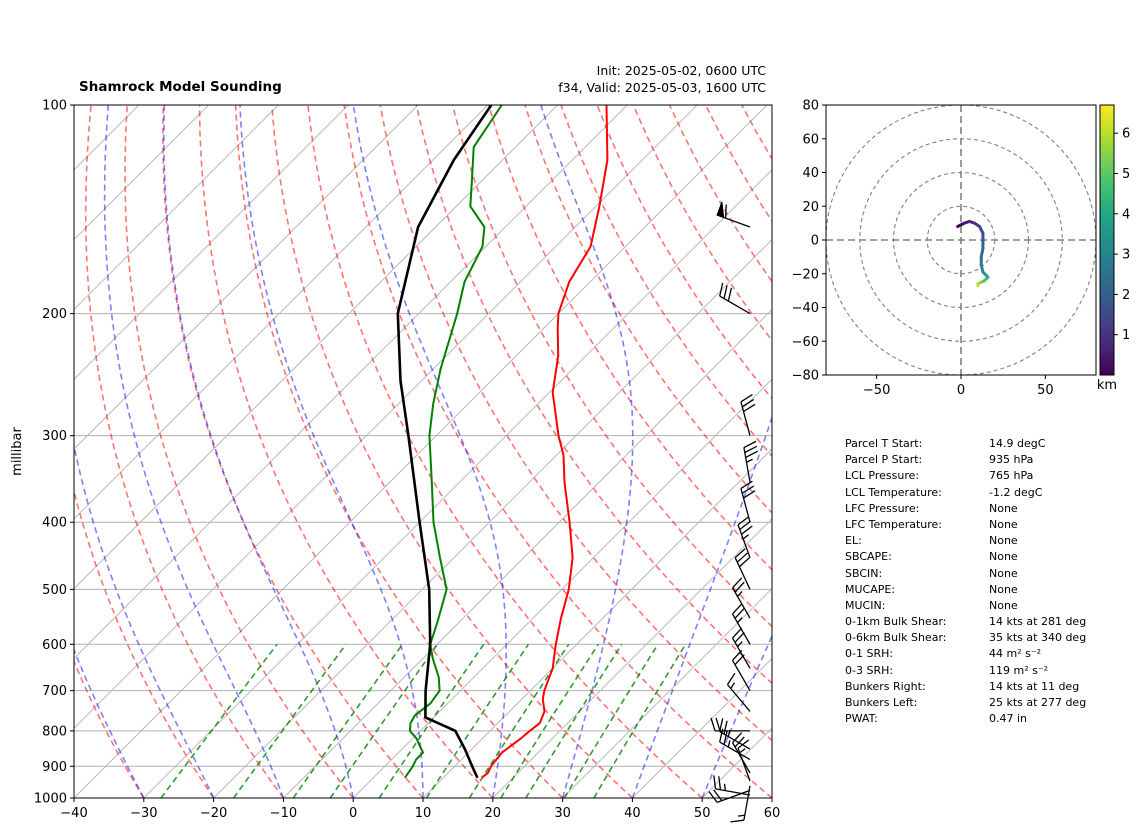 The image size is (1142, 832). Describe the element at coordinates (864, 573) in the screenshot. I see `parameter-label: SBCIN:` at that location.